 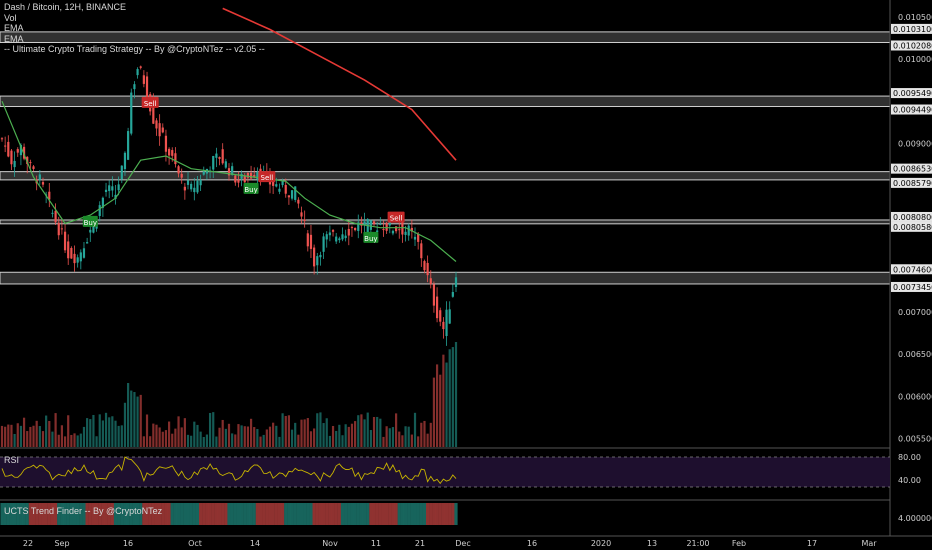 I want to click on price-level-label: 0.00805800, so click(x=912, y=227).